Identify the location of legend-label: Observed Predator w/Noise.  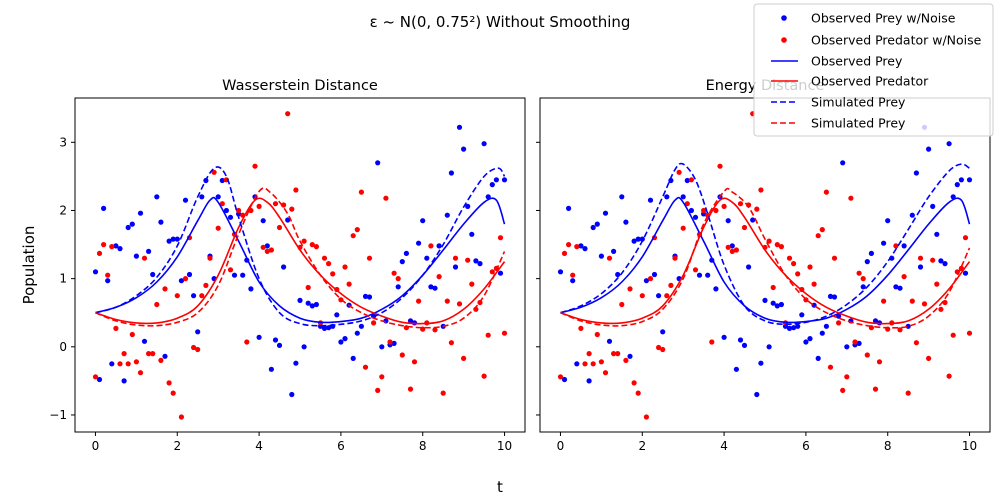
(896, 40).